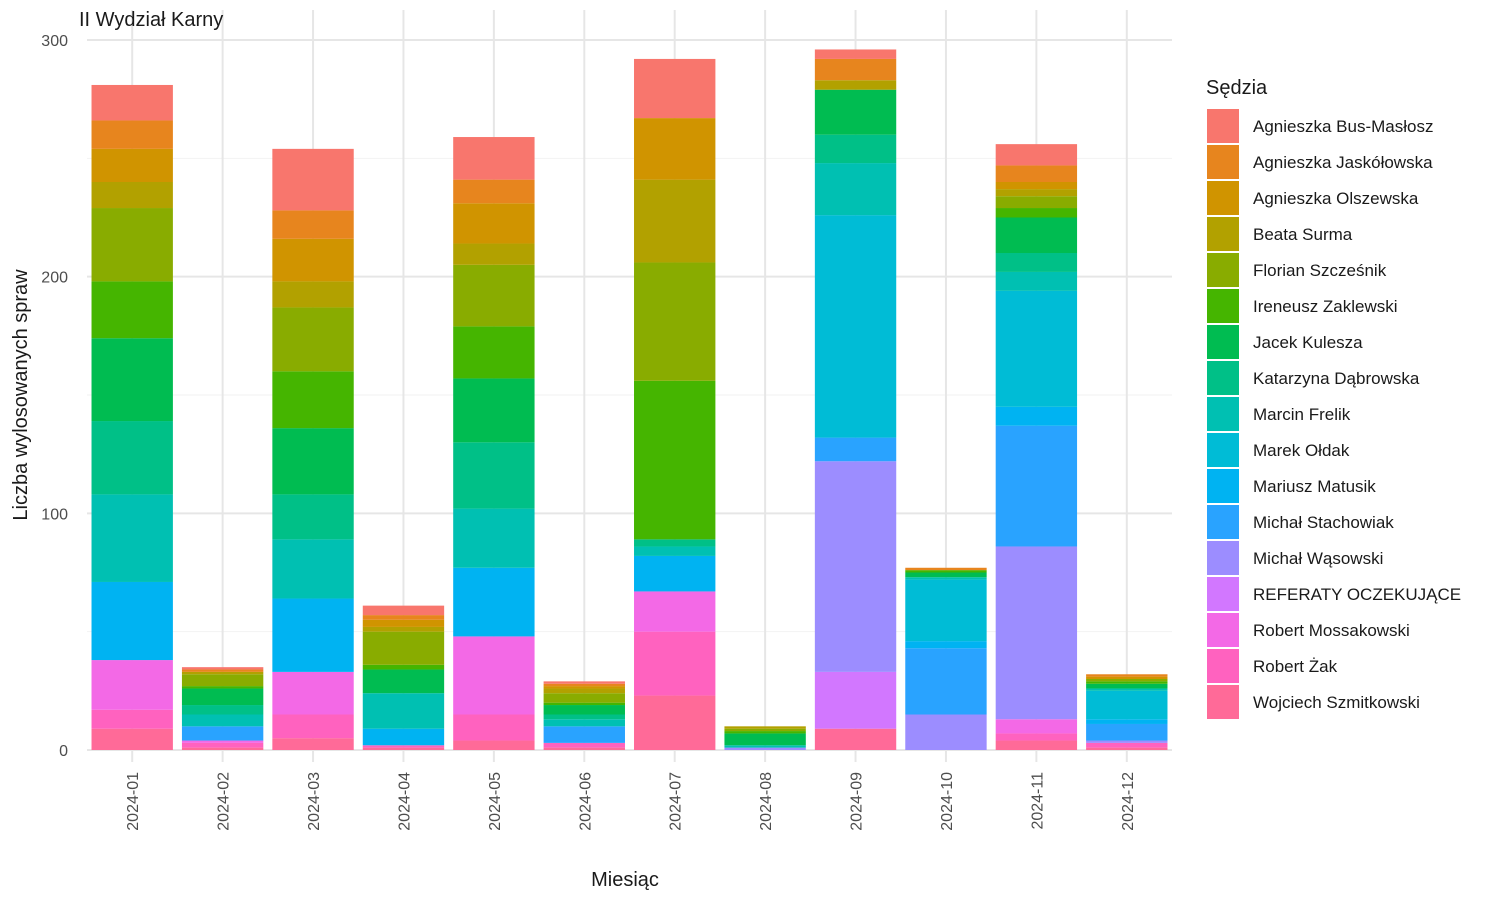 This screenshot has width=1500, height=905. What do you see at coordinates (585, 801) in the screenshot?
I see `x-tick-label: 2024-06` at bounding box center [585, 801].